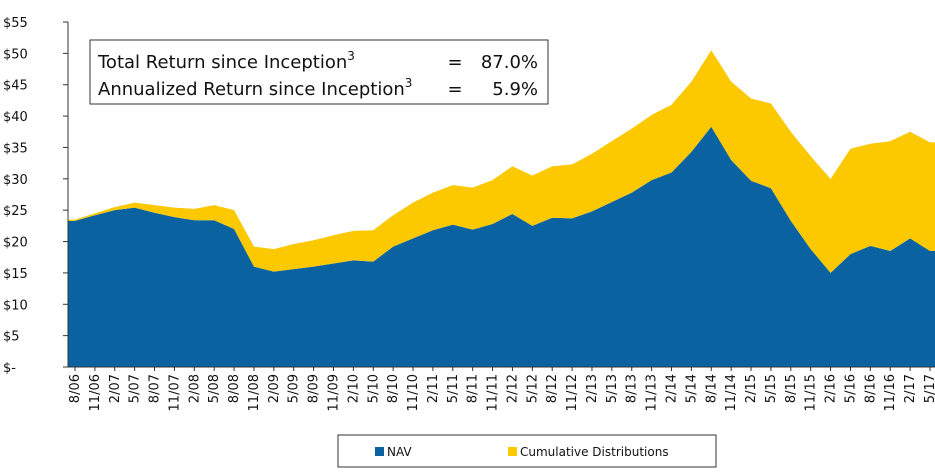  I want to click on x-tick-label: 2/08, so click(194, 388).